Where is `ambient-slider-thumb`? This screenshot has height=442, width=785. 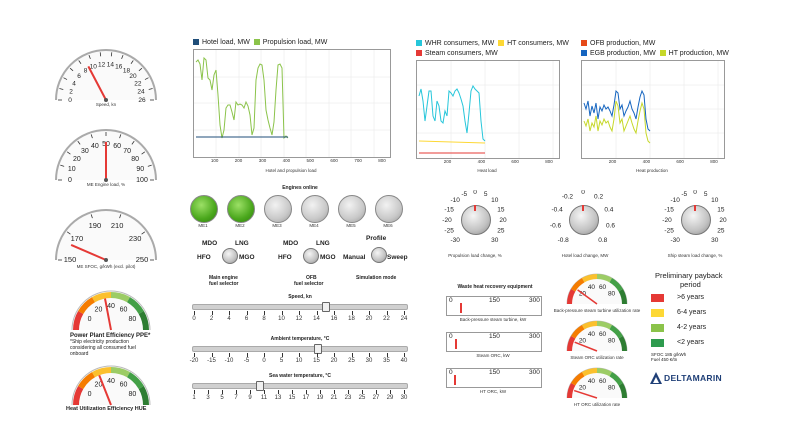 ambient-slider-thumb is located at coordinates (317, 349).